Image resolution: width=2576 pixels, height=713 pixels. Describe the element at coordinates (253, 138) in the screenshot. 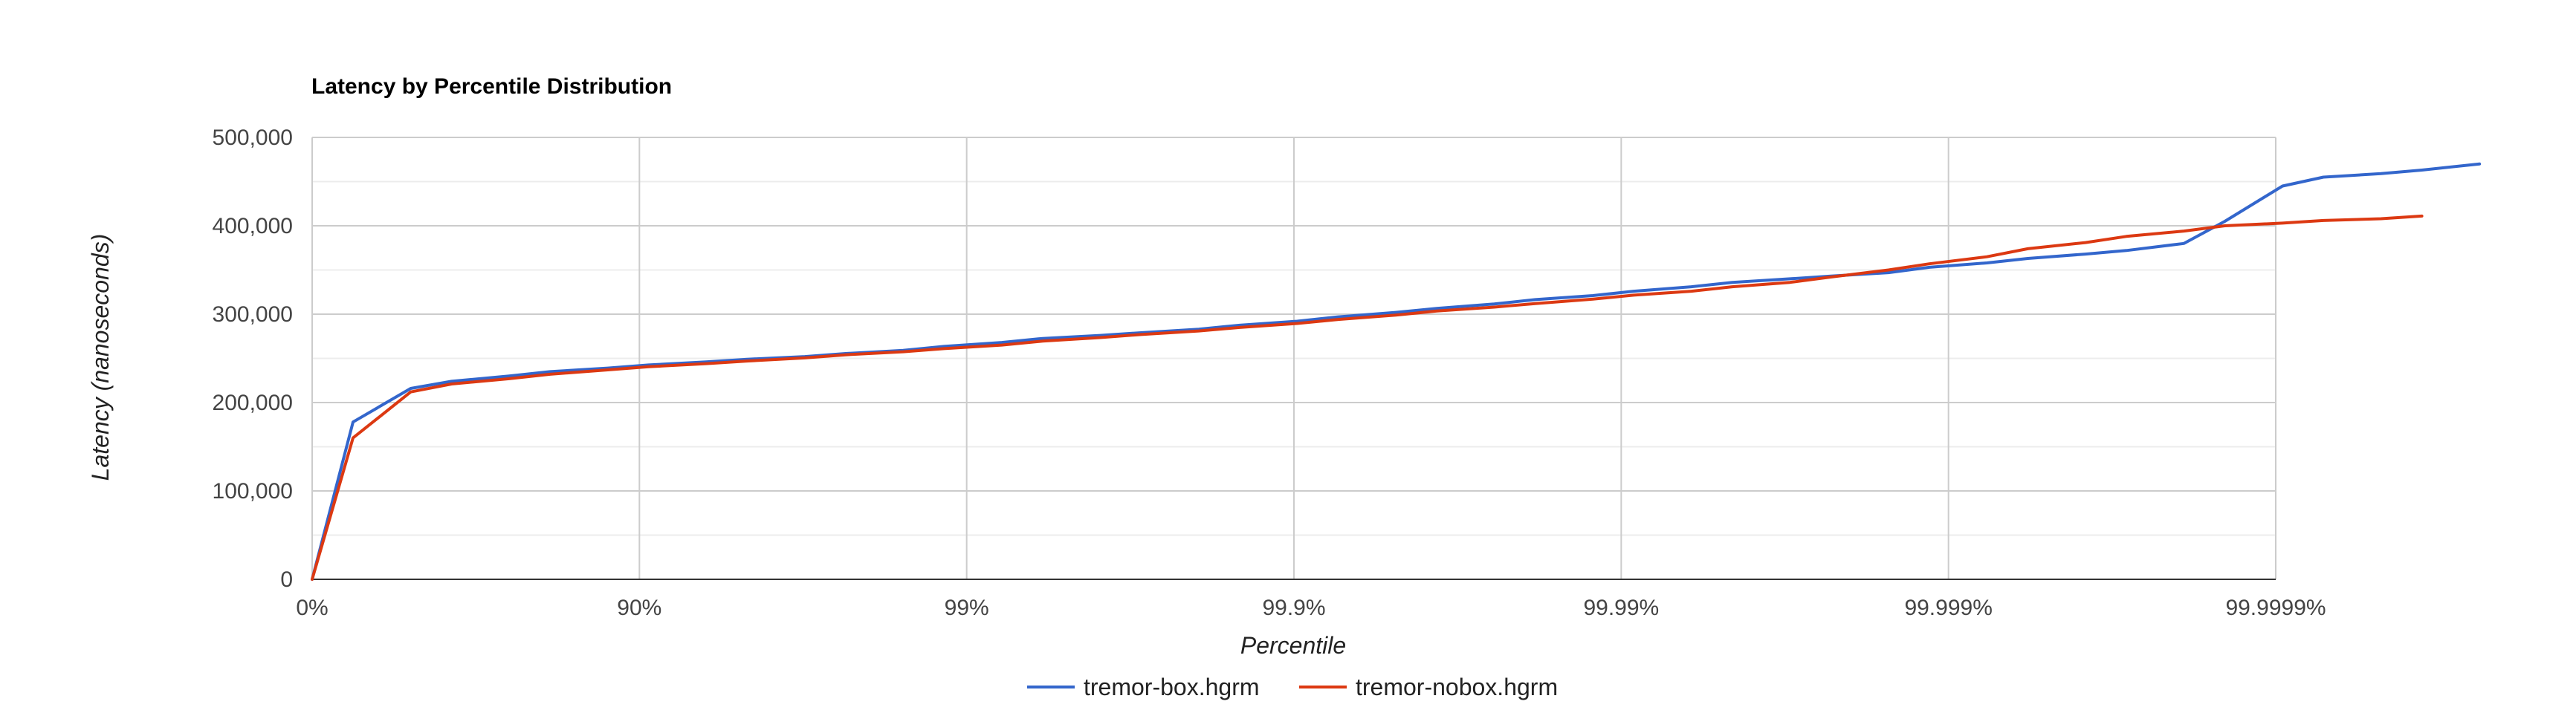

I see `y-tick-label: 500,000` at that location.